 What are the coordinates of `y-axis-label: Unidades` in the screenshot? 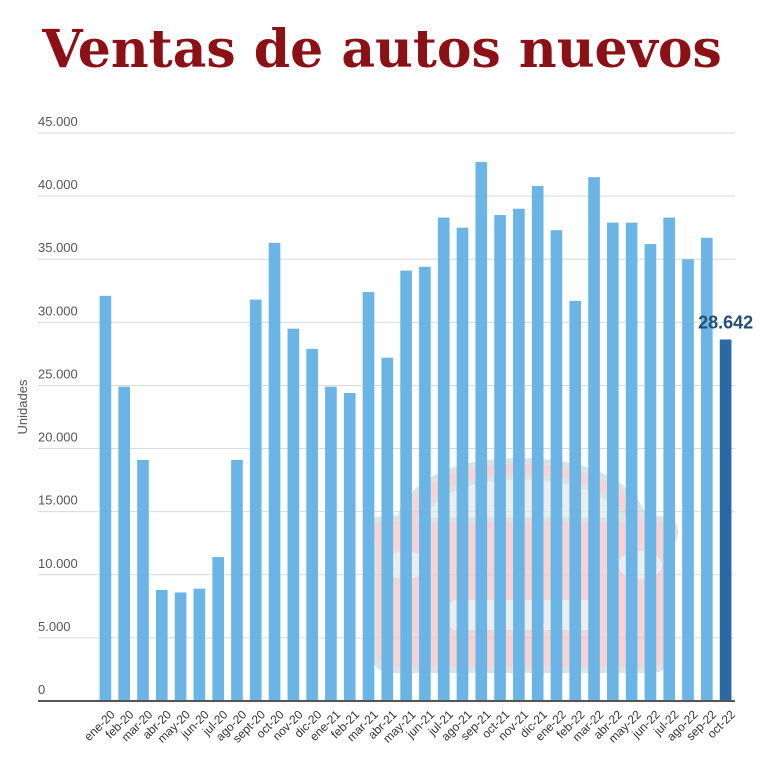 It's located at (22, 406).